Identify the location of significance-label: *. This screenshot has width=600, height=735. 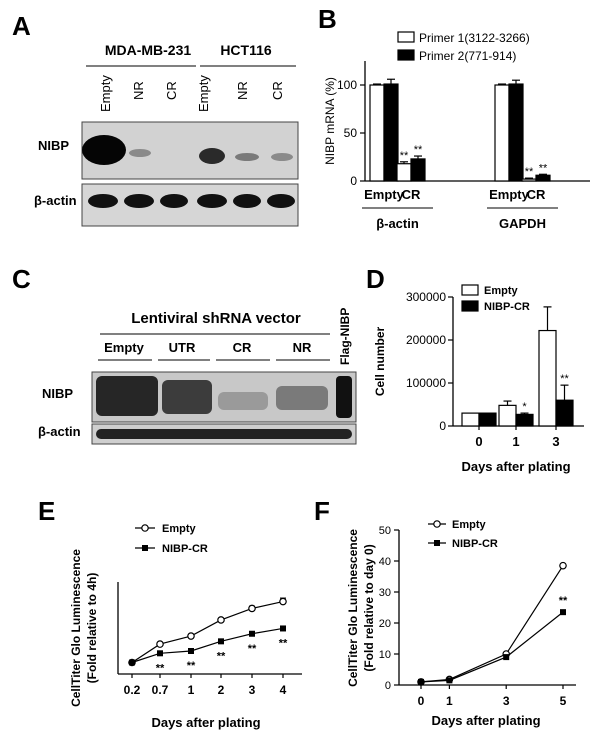
(524, 407).